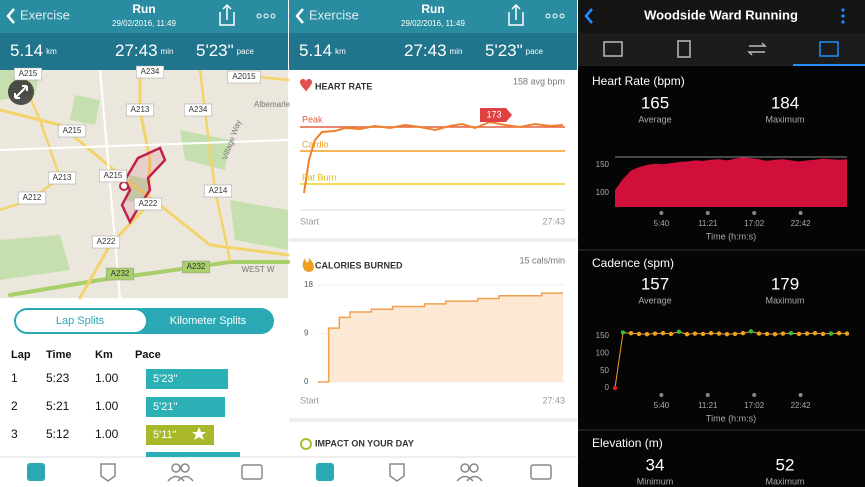 The image size is (865, 487). What do you see at coordinates (310, 221) in the screenshot?
I see `x-label: Start` at bounding box center [310, 221].